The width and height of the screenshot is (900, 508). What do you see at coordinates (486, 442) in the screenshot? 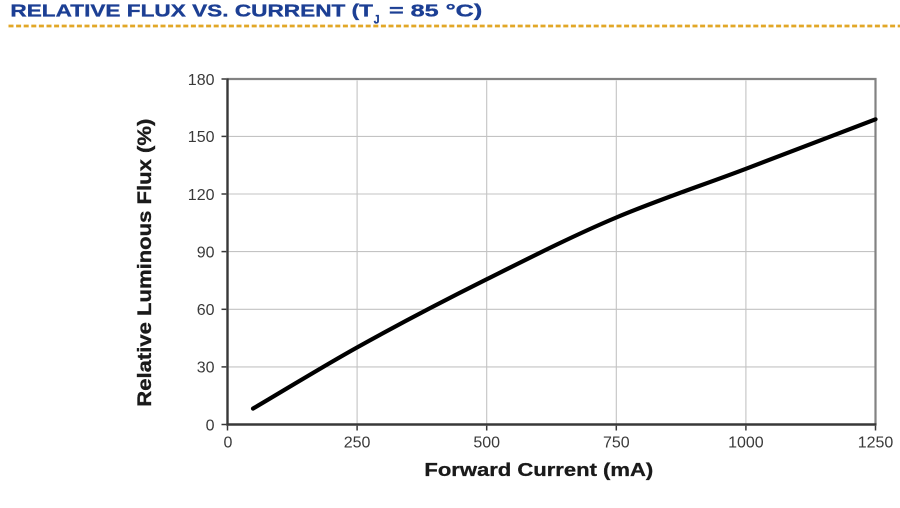
I see `svg-text: 500` at bounding box center [486, 442].